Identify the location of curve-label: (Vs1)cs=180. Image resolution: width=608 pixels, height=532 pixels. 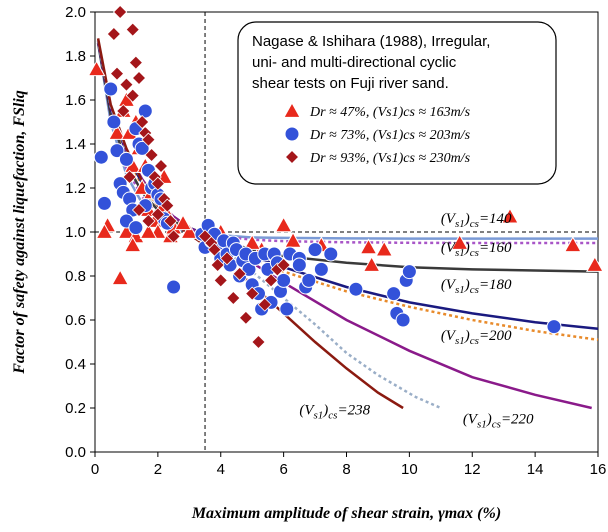
(476, 286).